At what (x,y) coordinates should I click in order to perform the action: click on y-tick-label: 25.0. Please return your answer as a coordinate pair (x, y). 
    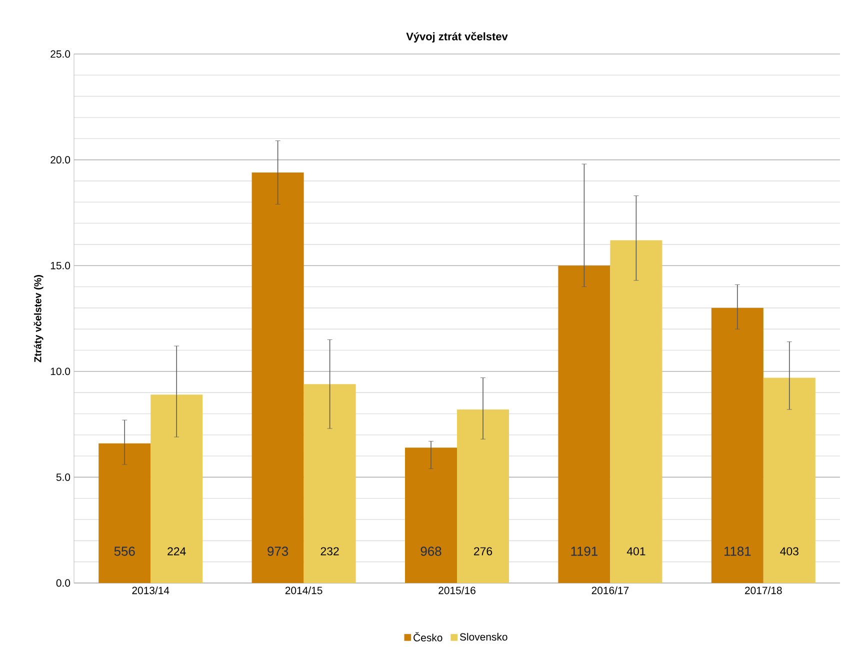
    Looking at the image, I should click on (60, 54).